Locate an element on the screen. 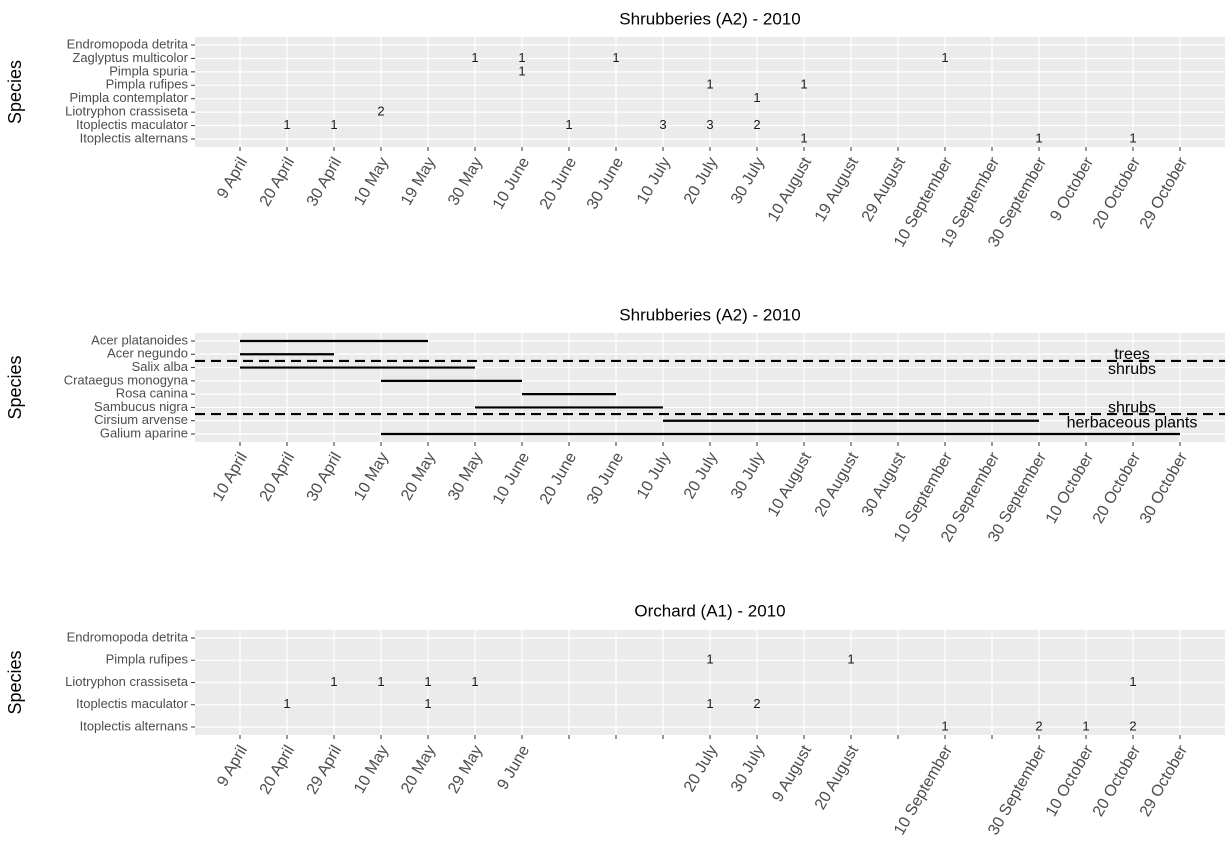  y-tick-label: Pimpla spuria is located at coordinates (149, 70).